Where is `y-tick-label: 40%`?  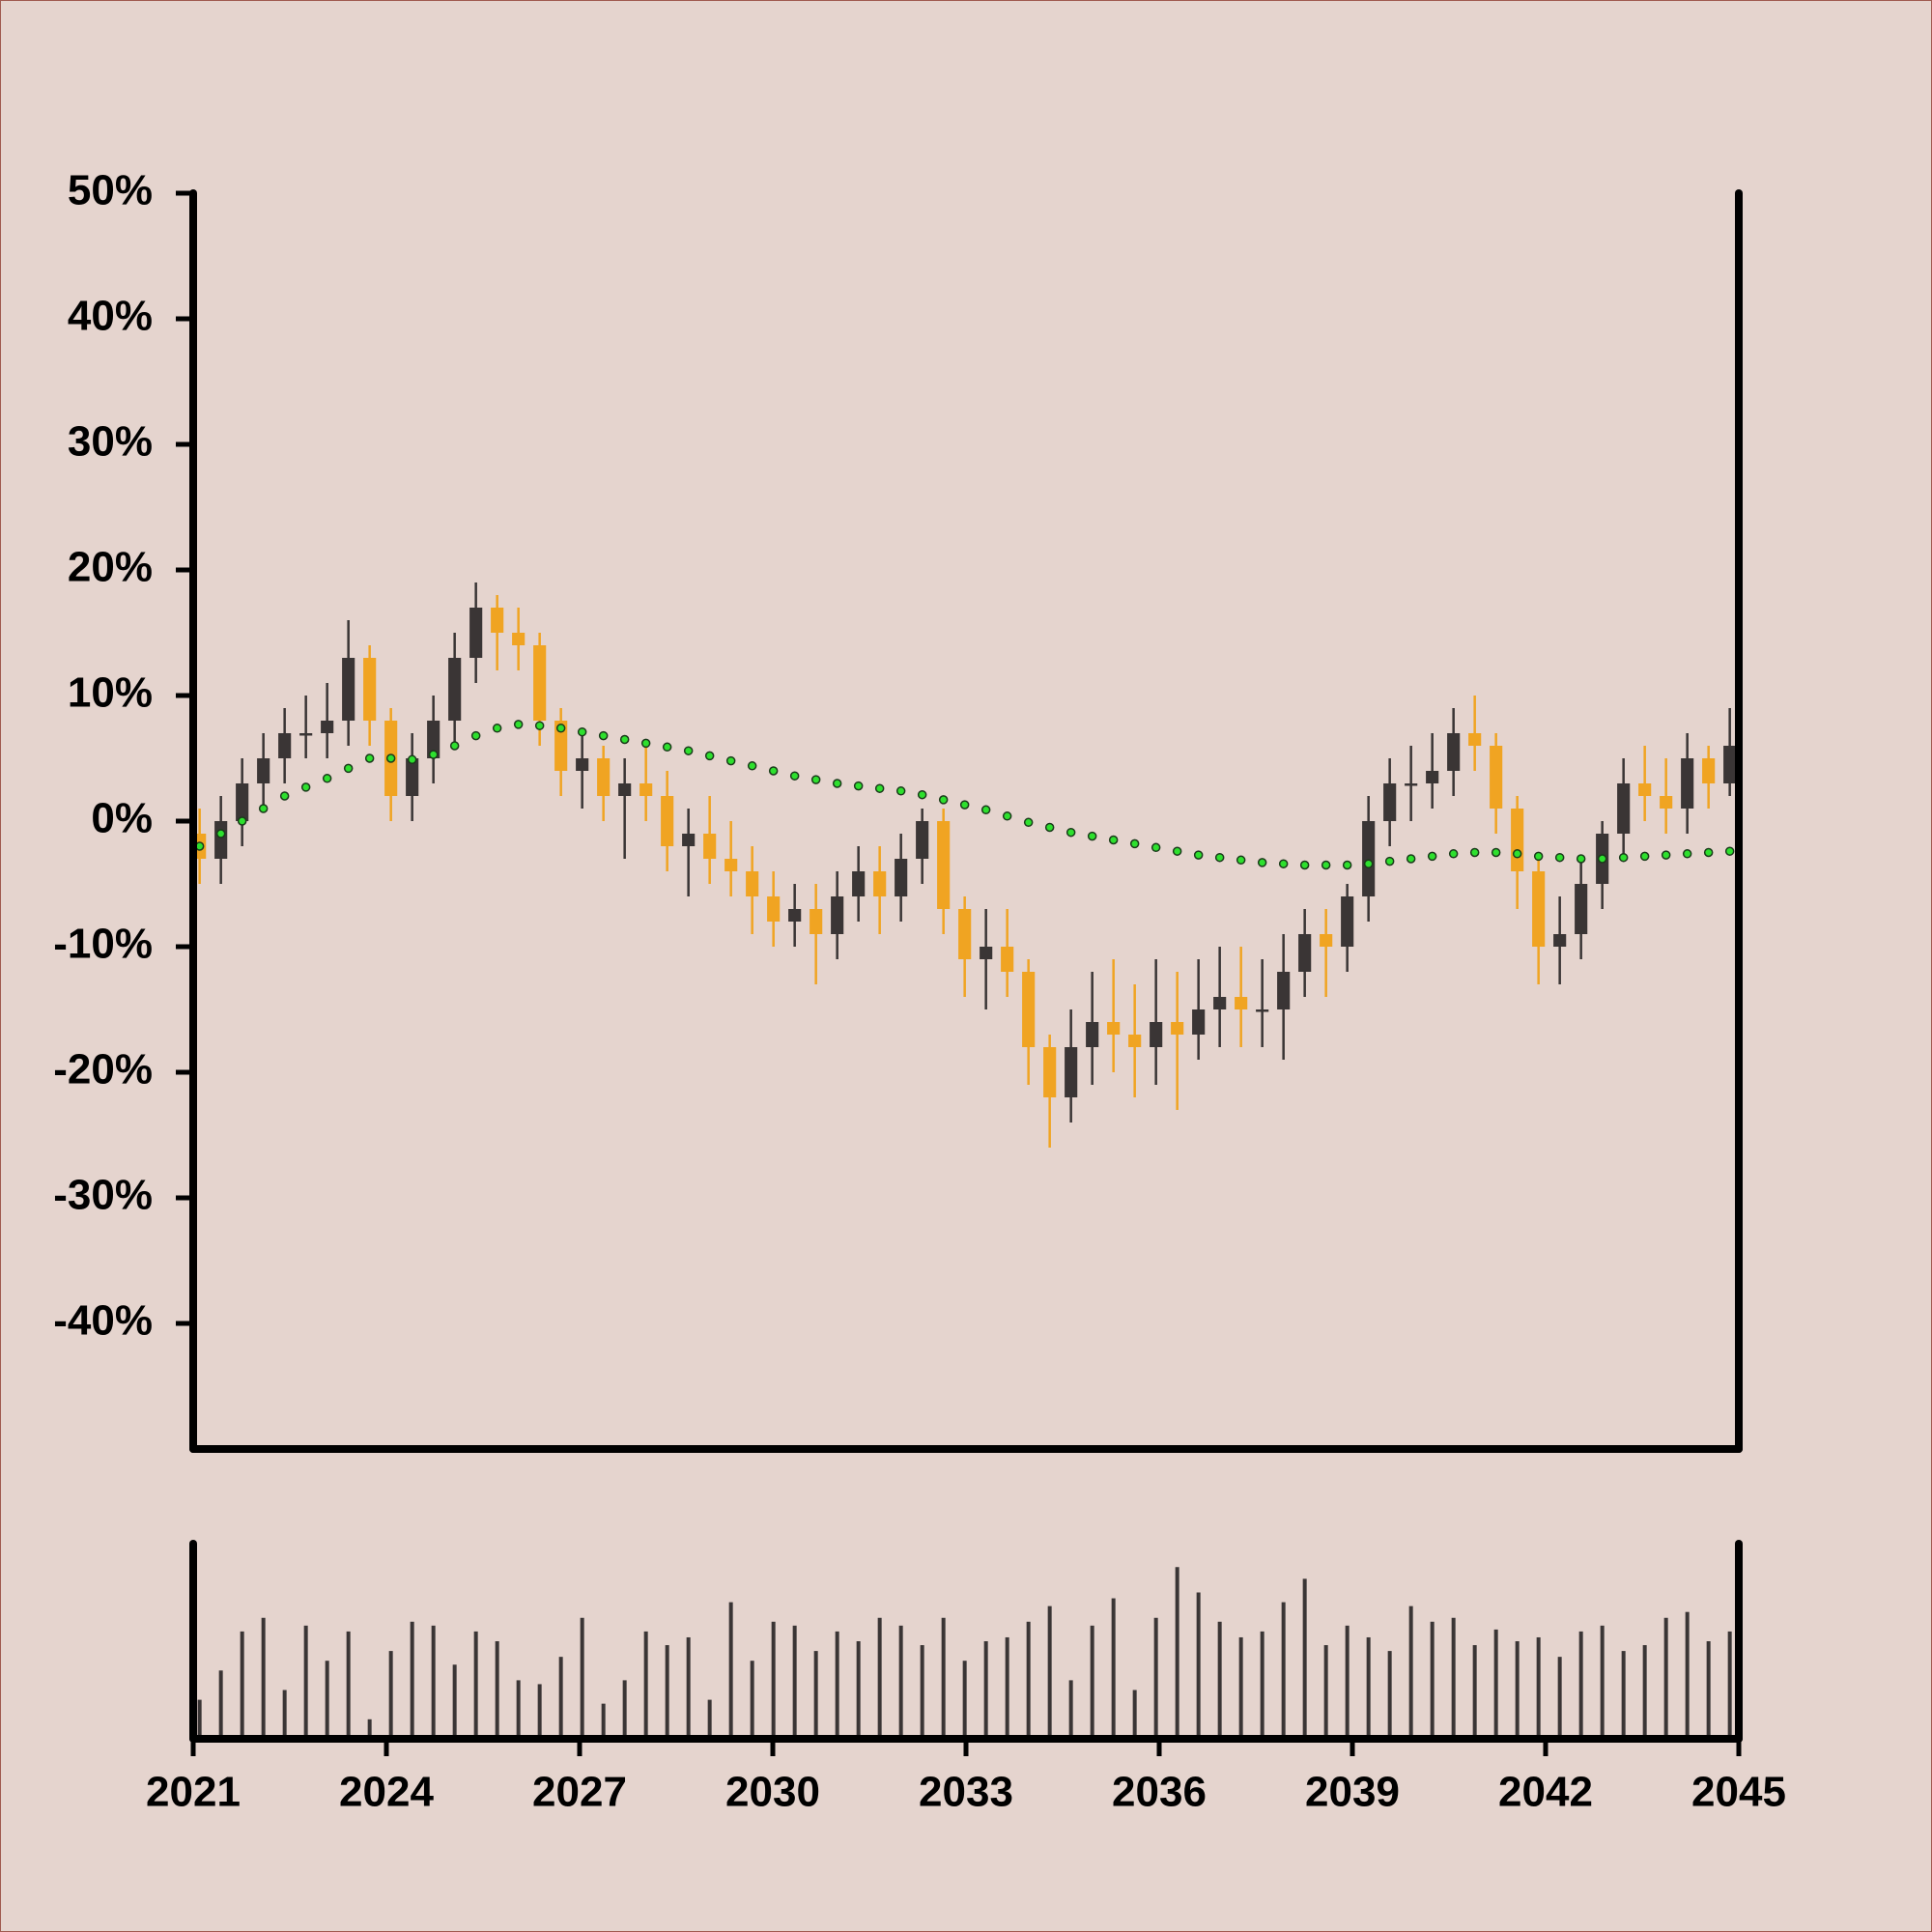
y-tick-label: 40% is located at coordinates (110, 316).